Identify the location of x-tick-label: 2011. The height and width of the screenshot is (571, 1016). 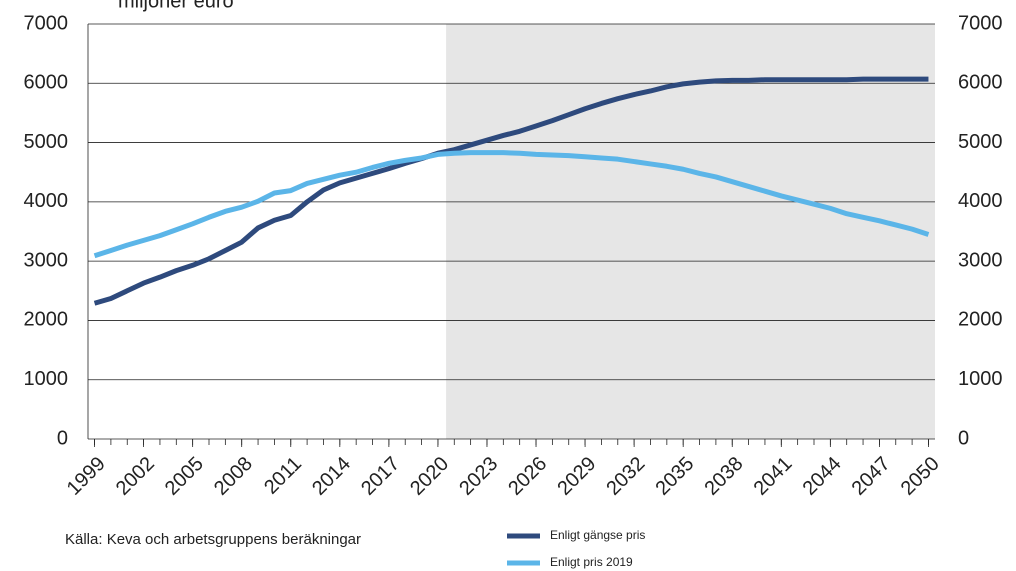
(283, 476).